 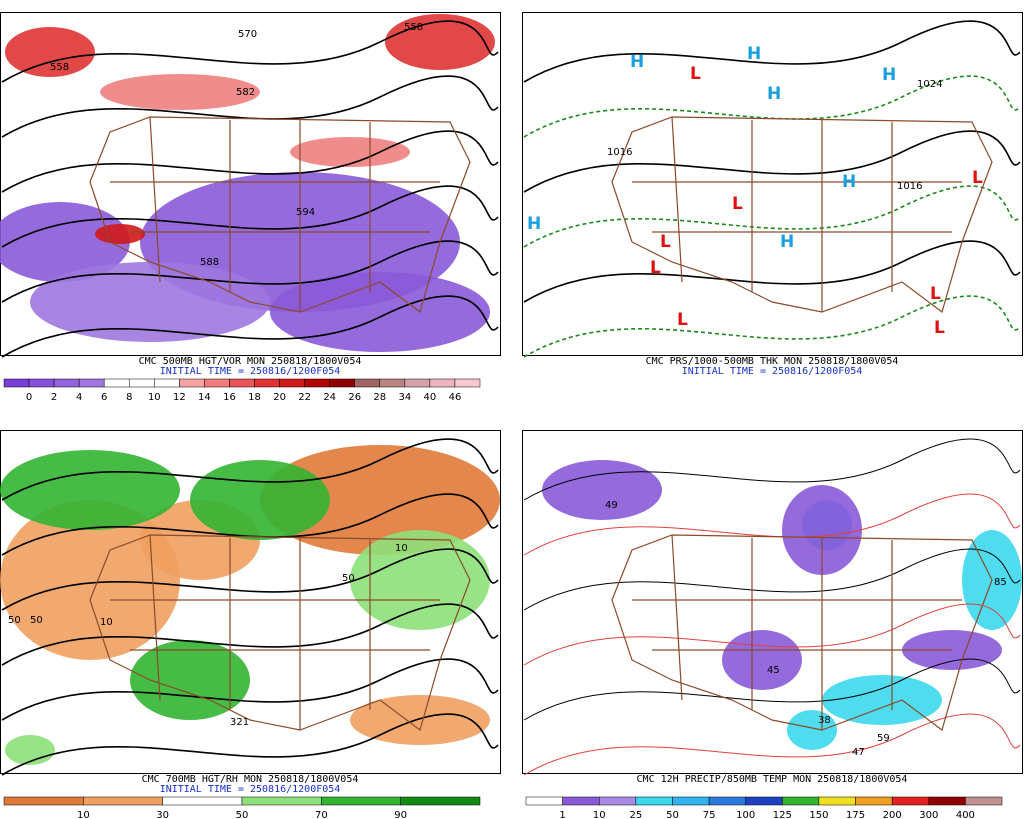 What do you see at coordinates (250, 361) in the screenshot?
I see `panel-title: CMC 500MB HGT/VOR MON 250818/1800V054` at bounding box center [250, 361].